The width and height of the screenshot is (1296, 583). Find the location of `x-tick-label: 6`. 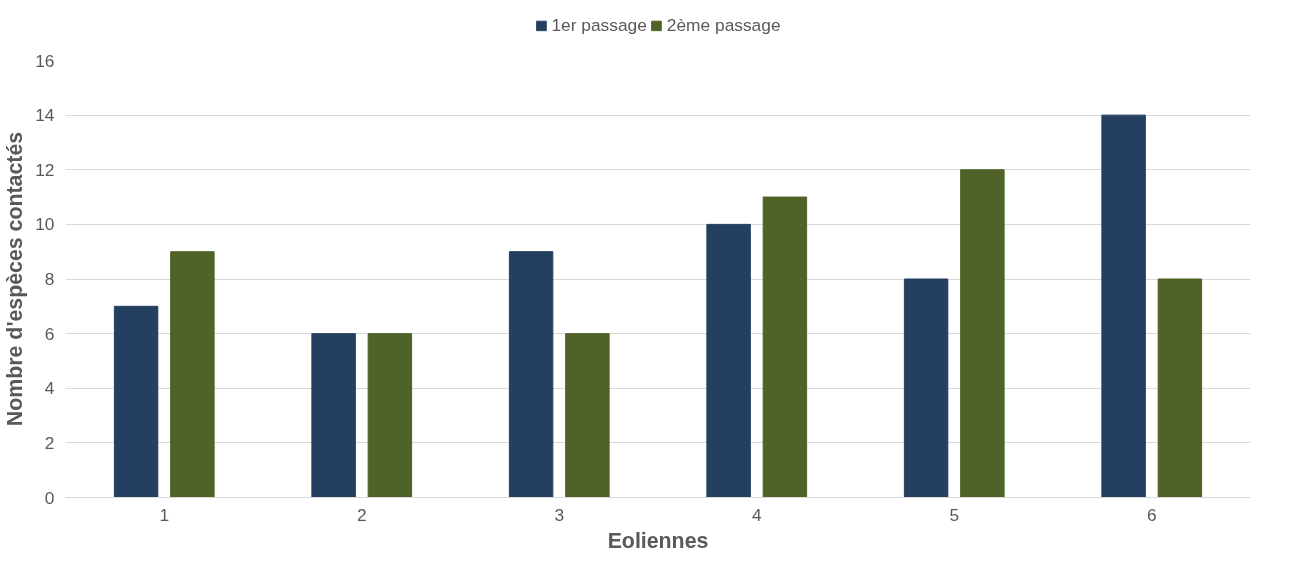

x-tick-label: 6 is located at coordinates (1151, 514).